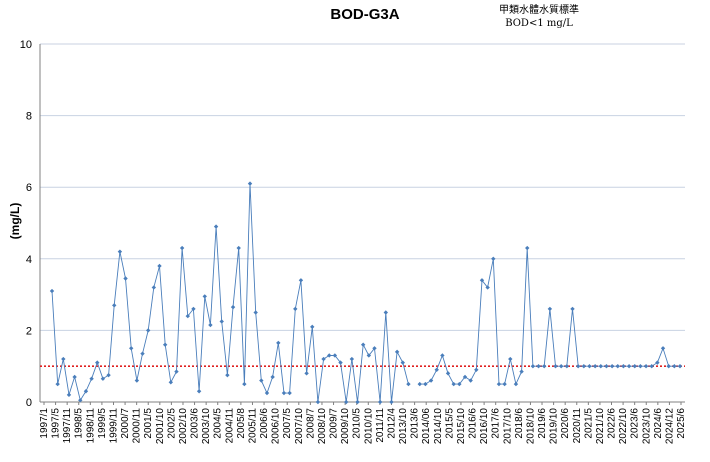  What do you see at coordinates (171, 423) in the screenshot?
I see `x-tick-label: 2002/5` at bounding box center [171, 423].